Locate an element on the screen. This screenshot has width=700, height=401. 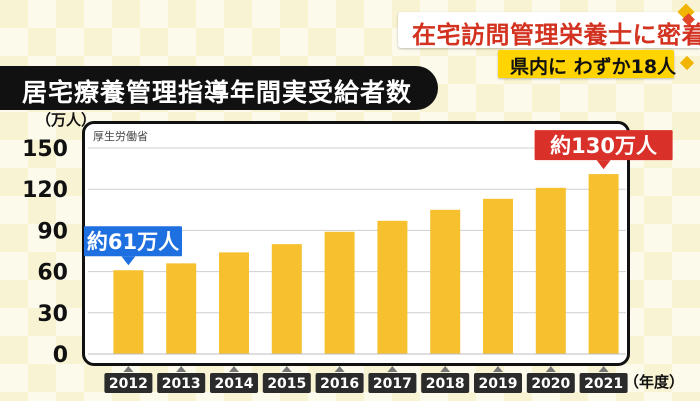
y-tick-label: 30 is located at coordinates (52, 314).